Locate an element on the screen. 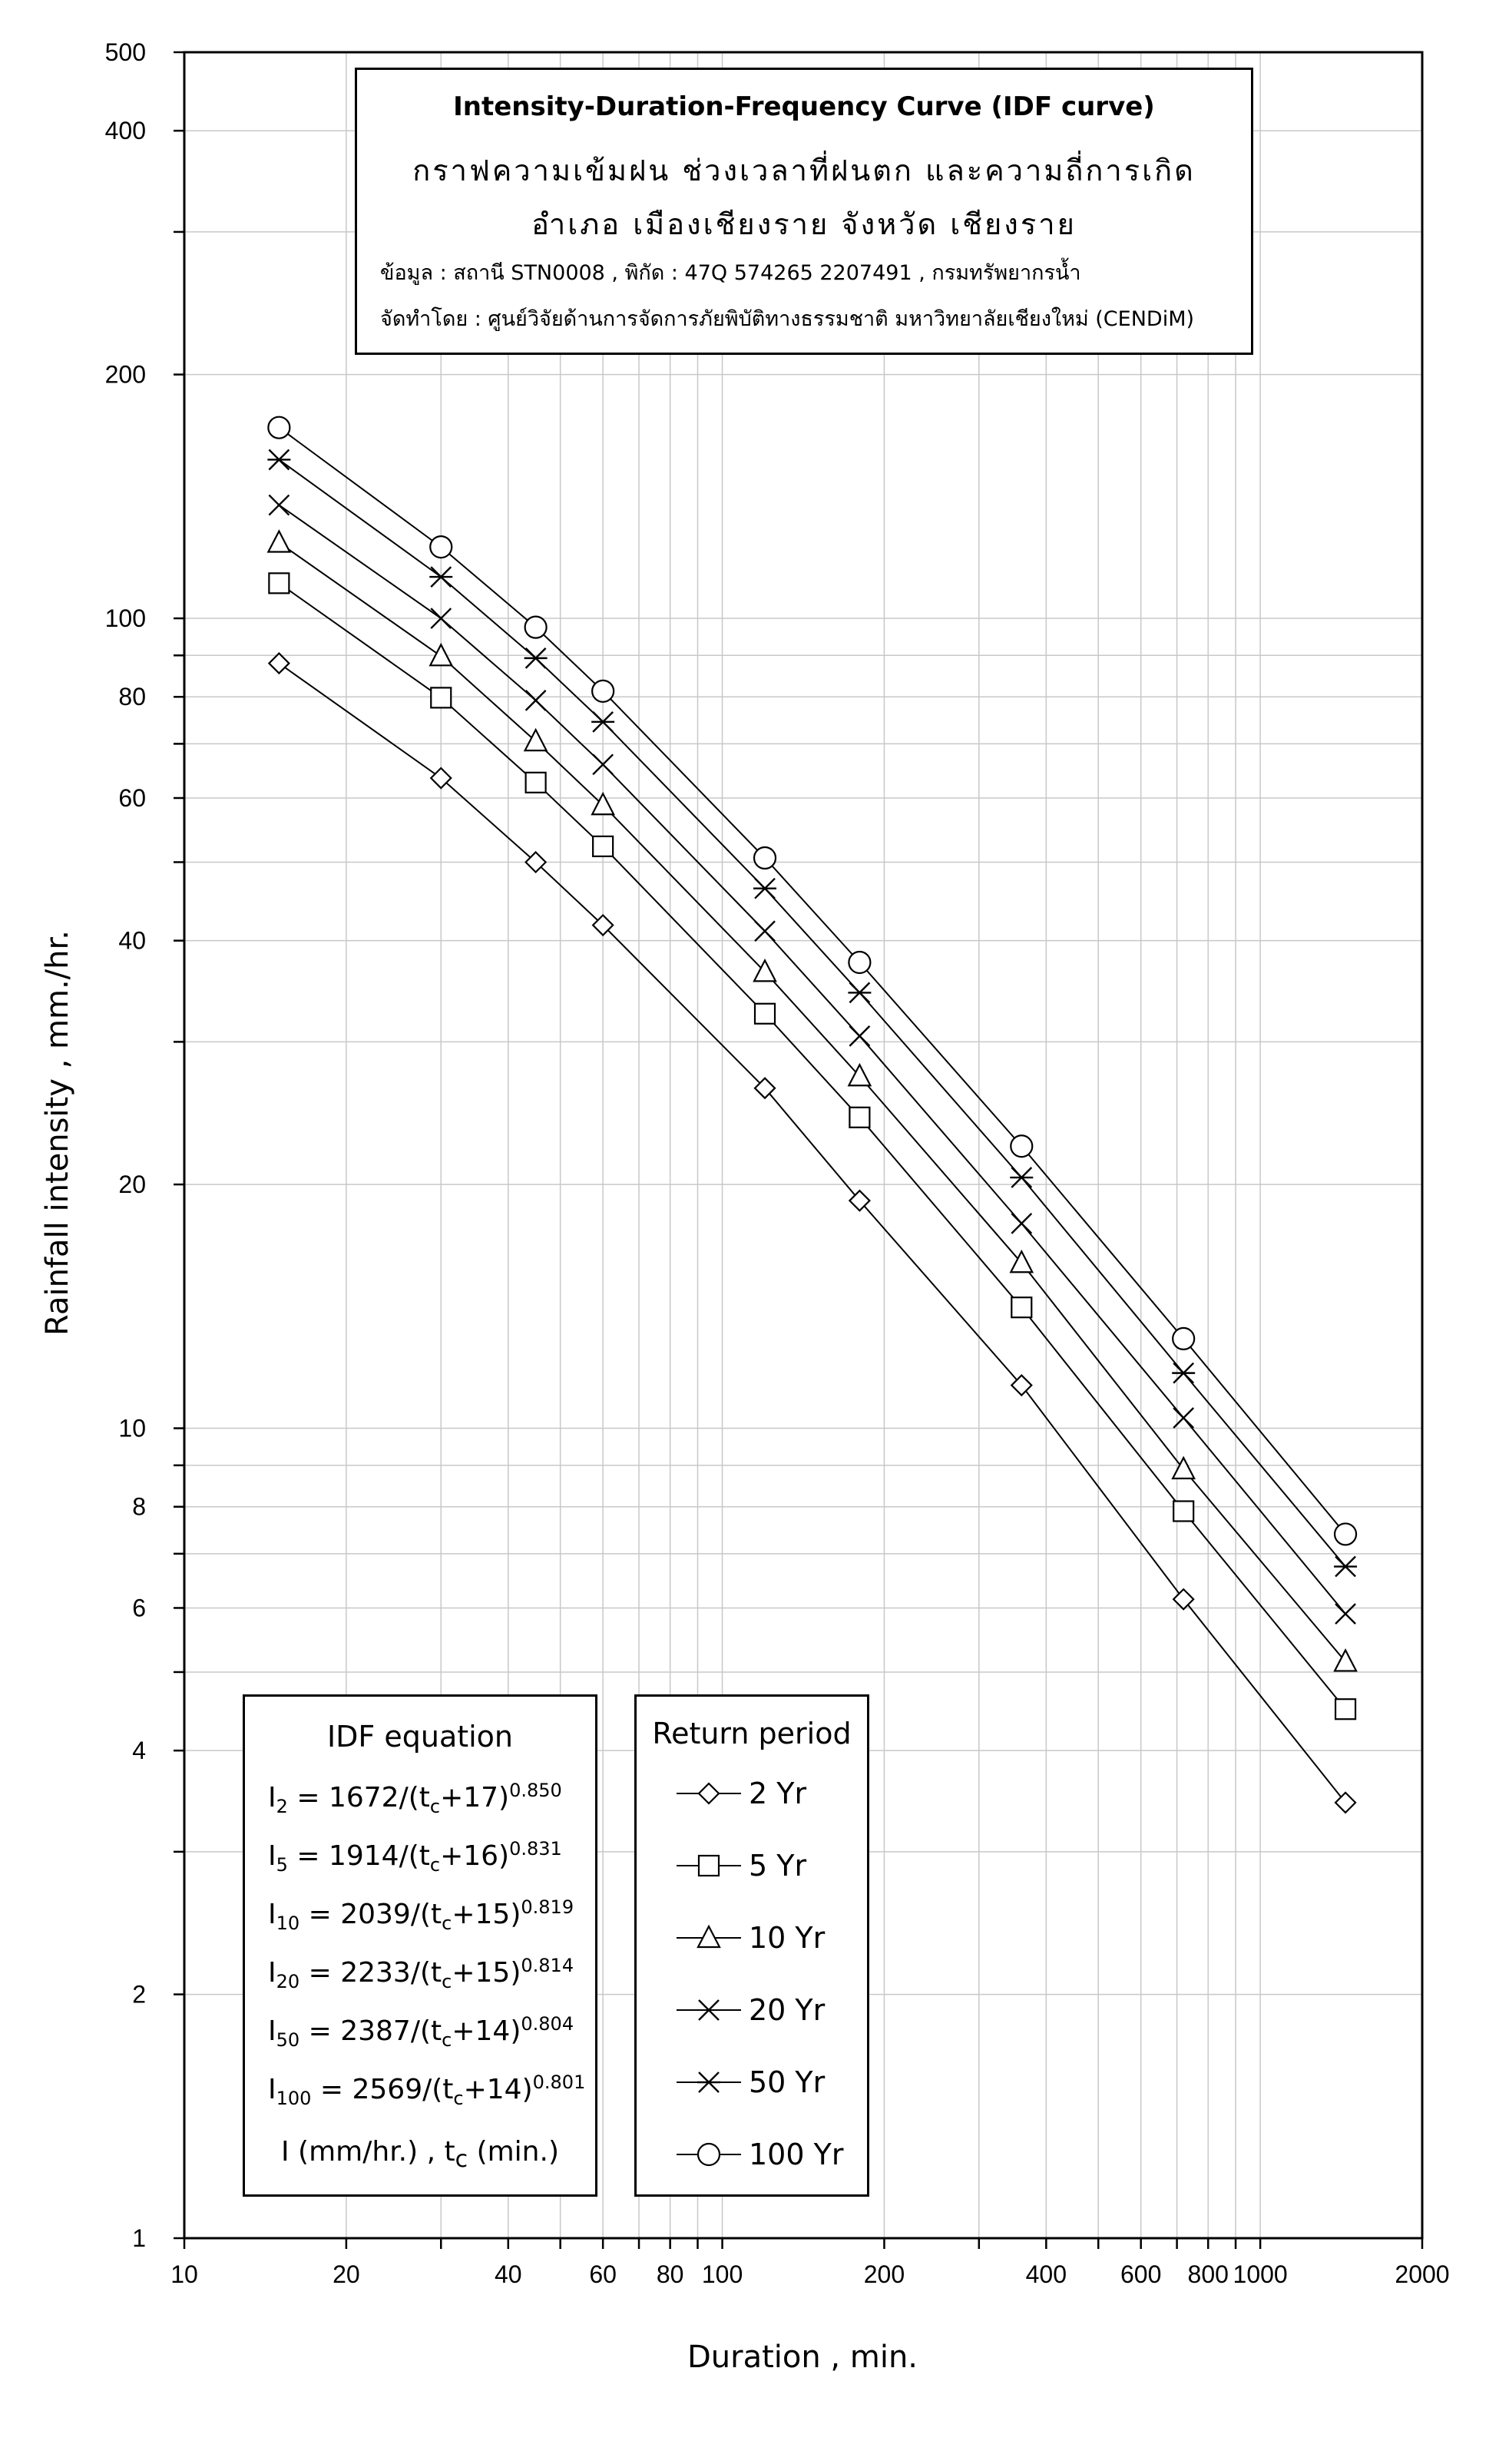 Image resolution: width=1499 pixels, height=2464 pixels. chart-location: อำเภอ เมืองเชียงราย จังหวัด เชียงราย is located at coordinates (804, 224).